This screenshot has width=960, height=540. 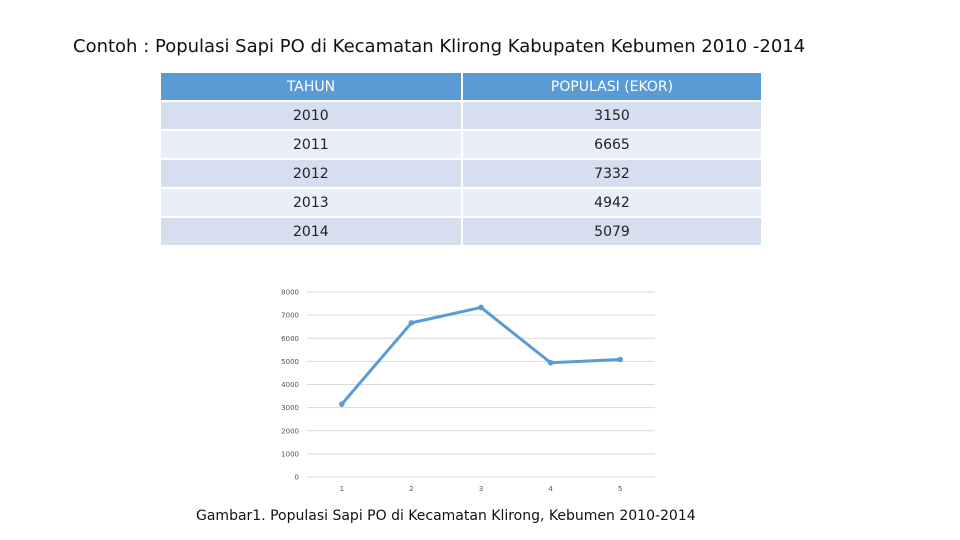 I want to click on series-line, so click(x=481, y=355).